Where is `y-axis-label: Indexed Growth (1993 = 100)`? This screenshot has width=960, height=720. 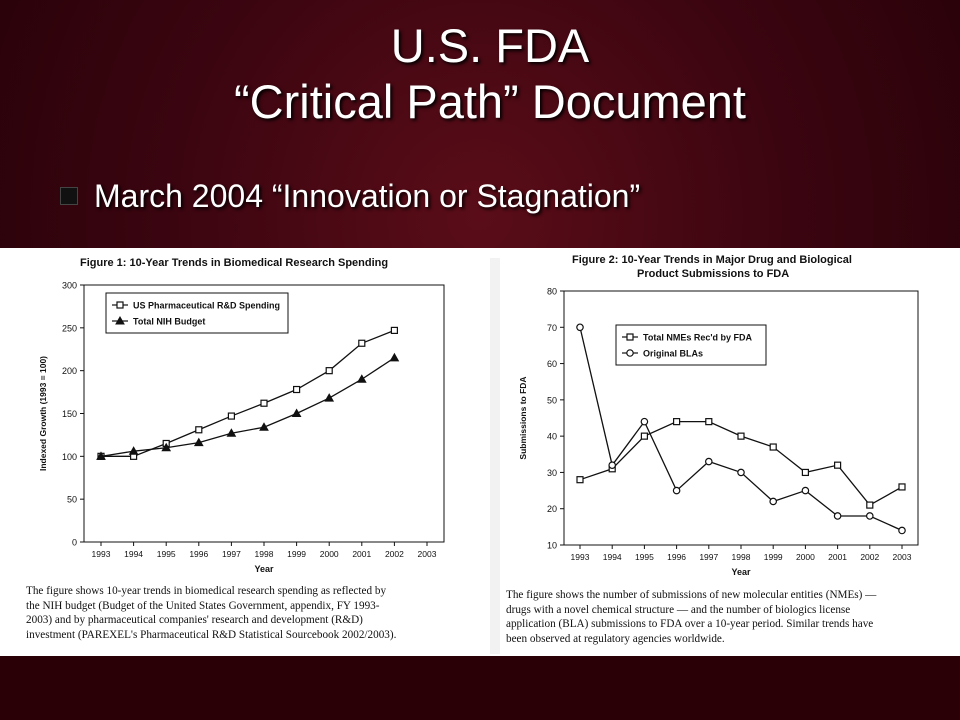 y-axis-label: Indexed Growth (1993 = 100) is located at coordinates (43, 413).